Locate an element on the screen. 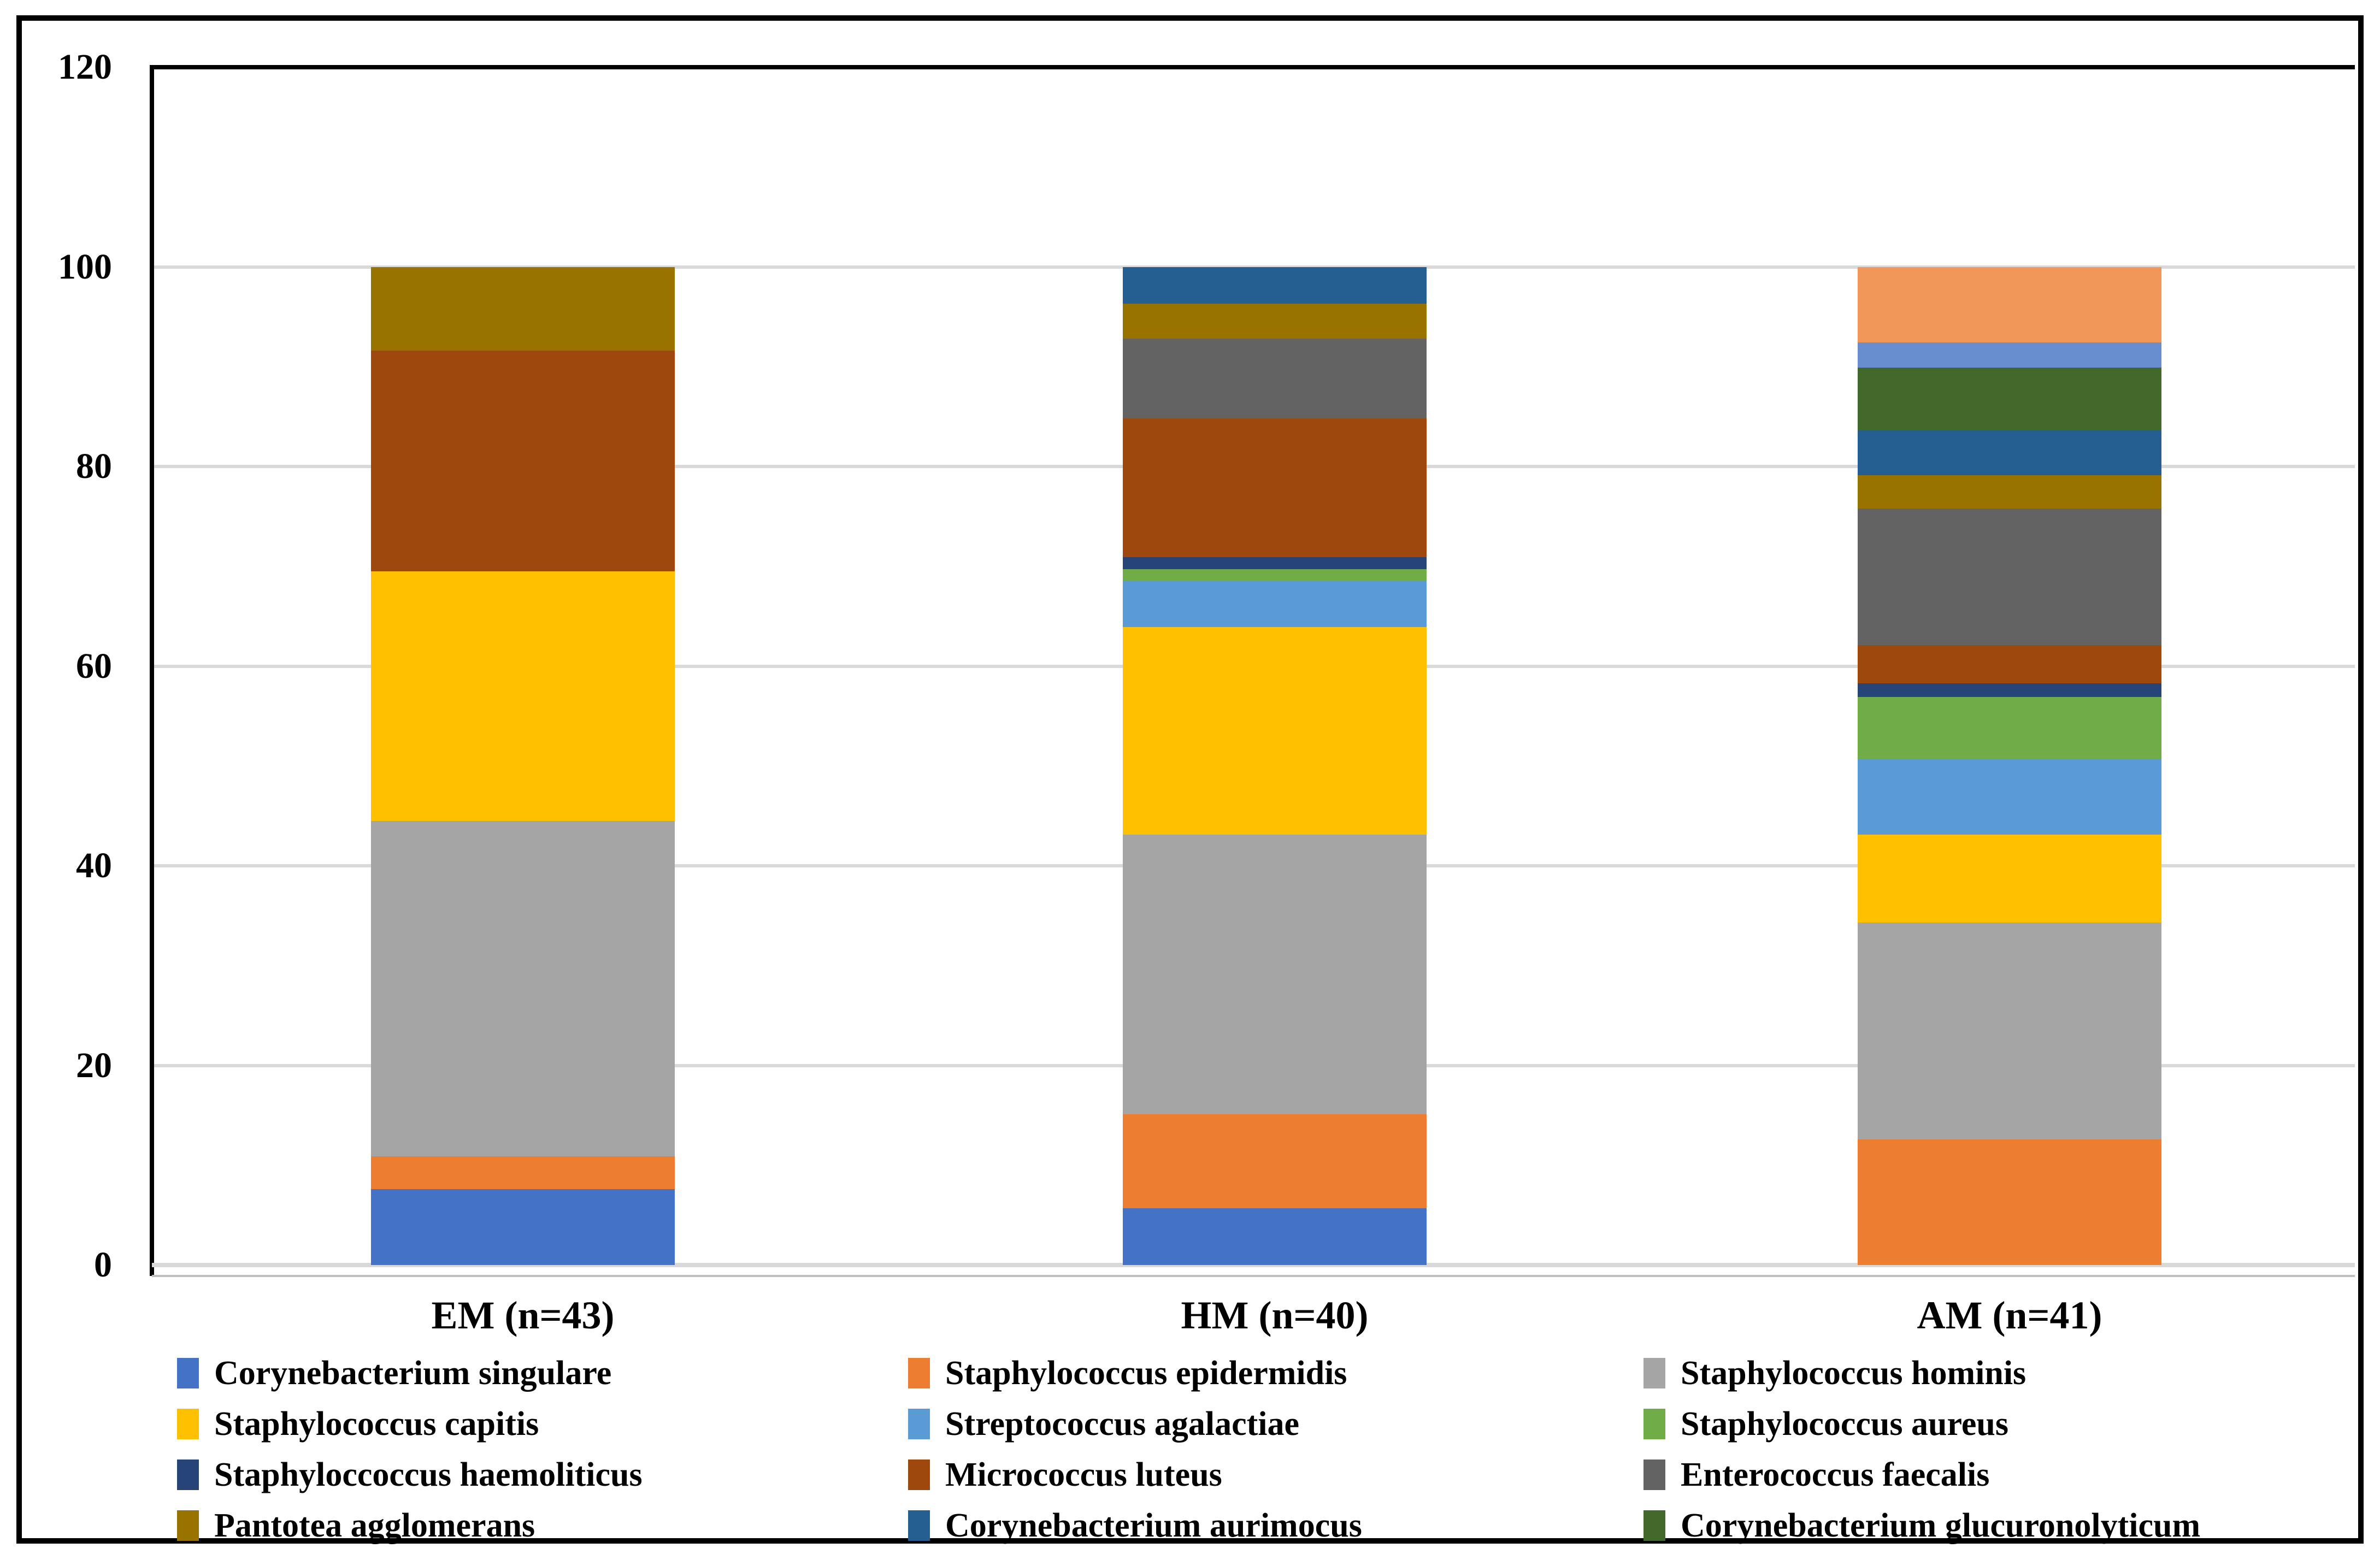  legend-item-staphylococcus-capitis: Staphylococcus capitis is located at coordinates (358, 1424).